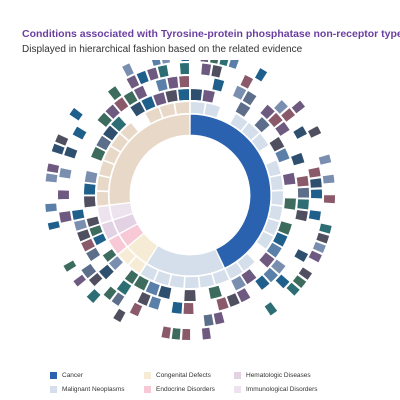 The image size is (400, 400). What do you see at coordinates (72, 375) in the screenshot?
I see `legend-label: Cancer` at bounding box center [72, 375].